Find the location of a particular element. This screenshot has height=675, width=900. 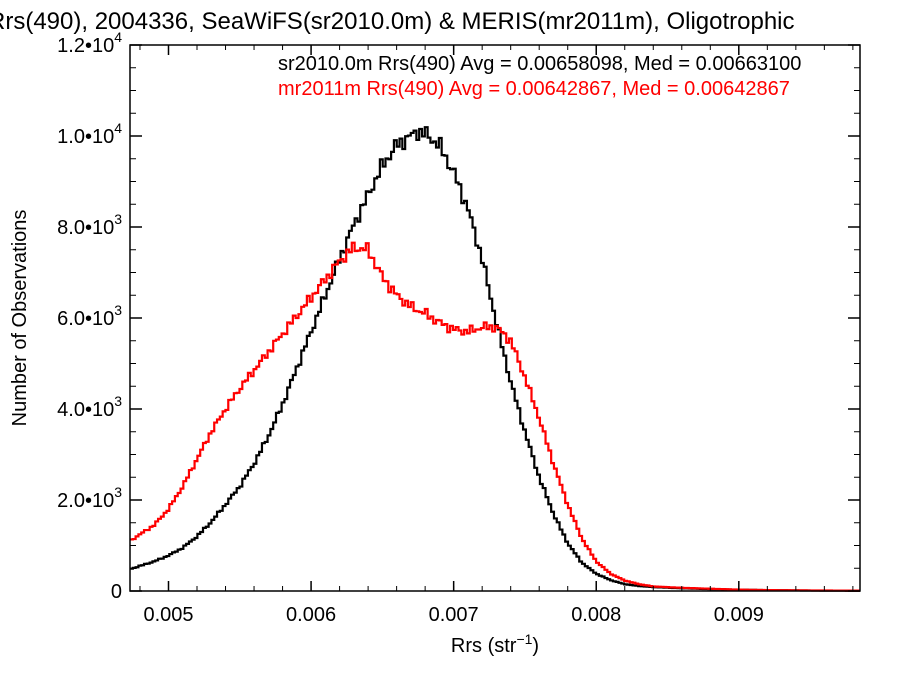

y-tick-label: 0 is located at coordinates (116, 592).